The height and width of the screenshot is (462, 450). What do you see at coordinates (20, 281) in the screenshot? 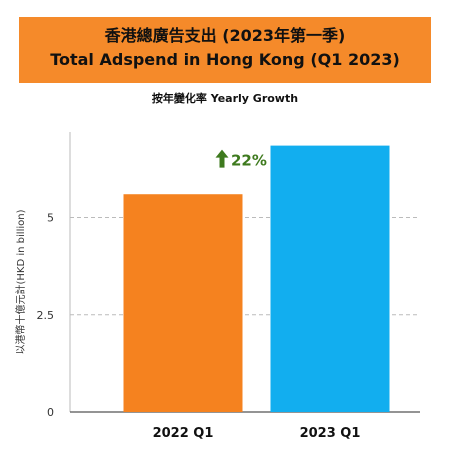
I see `y-axis-title: 以港幣十億元計(HKD in billion)` at bounding box center [20, 281].